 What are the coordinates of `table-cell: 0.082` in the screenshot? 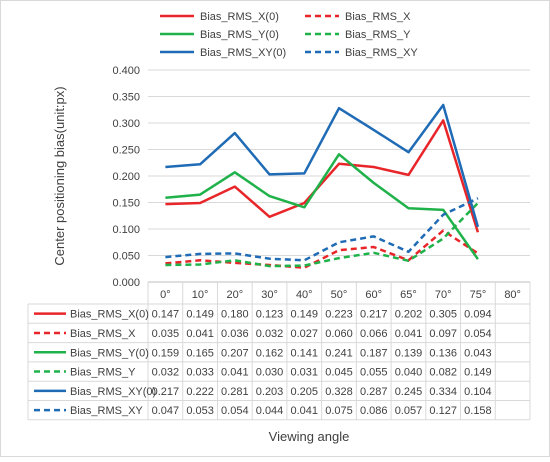 It's located at (443, 373).